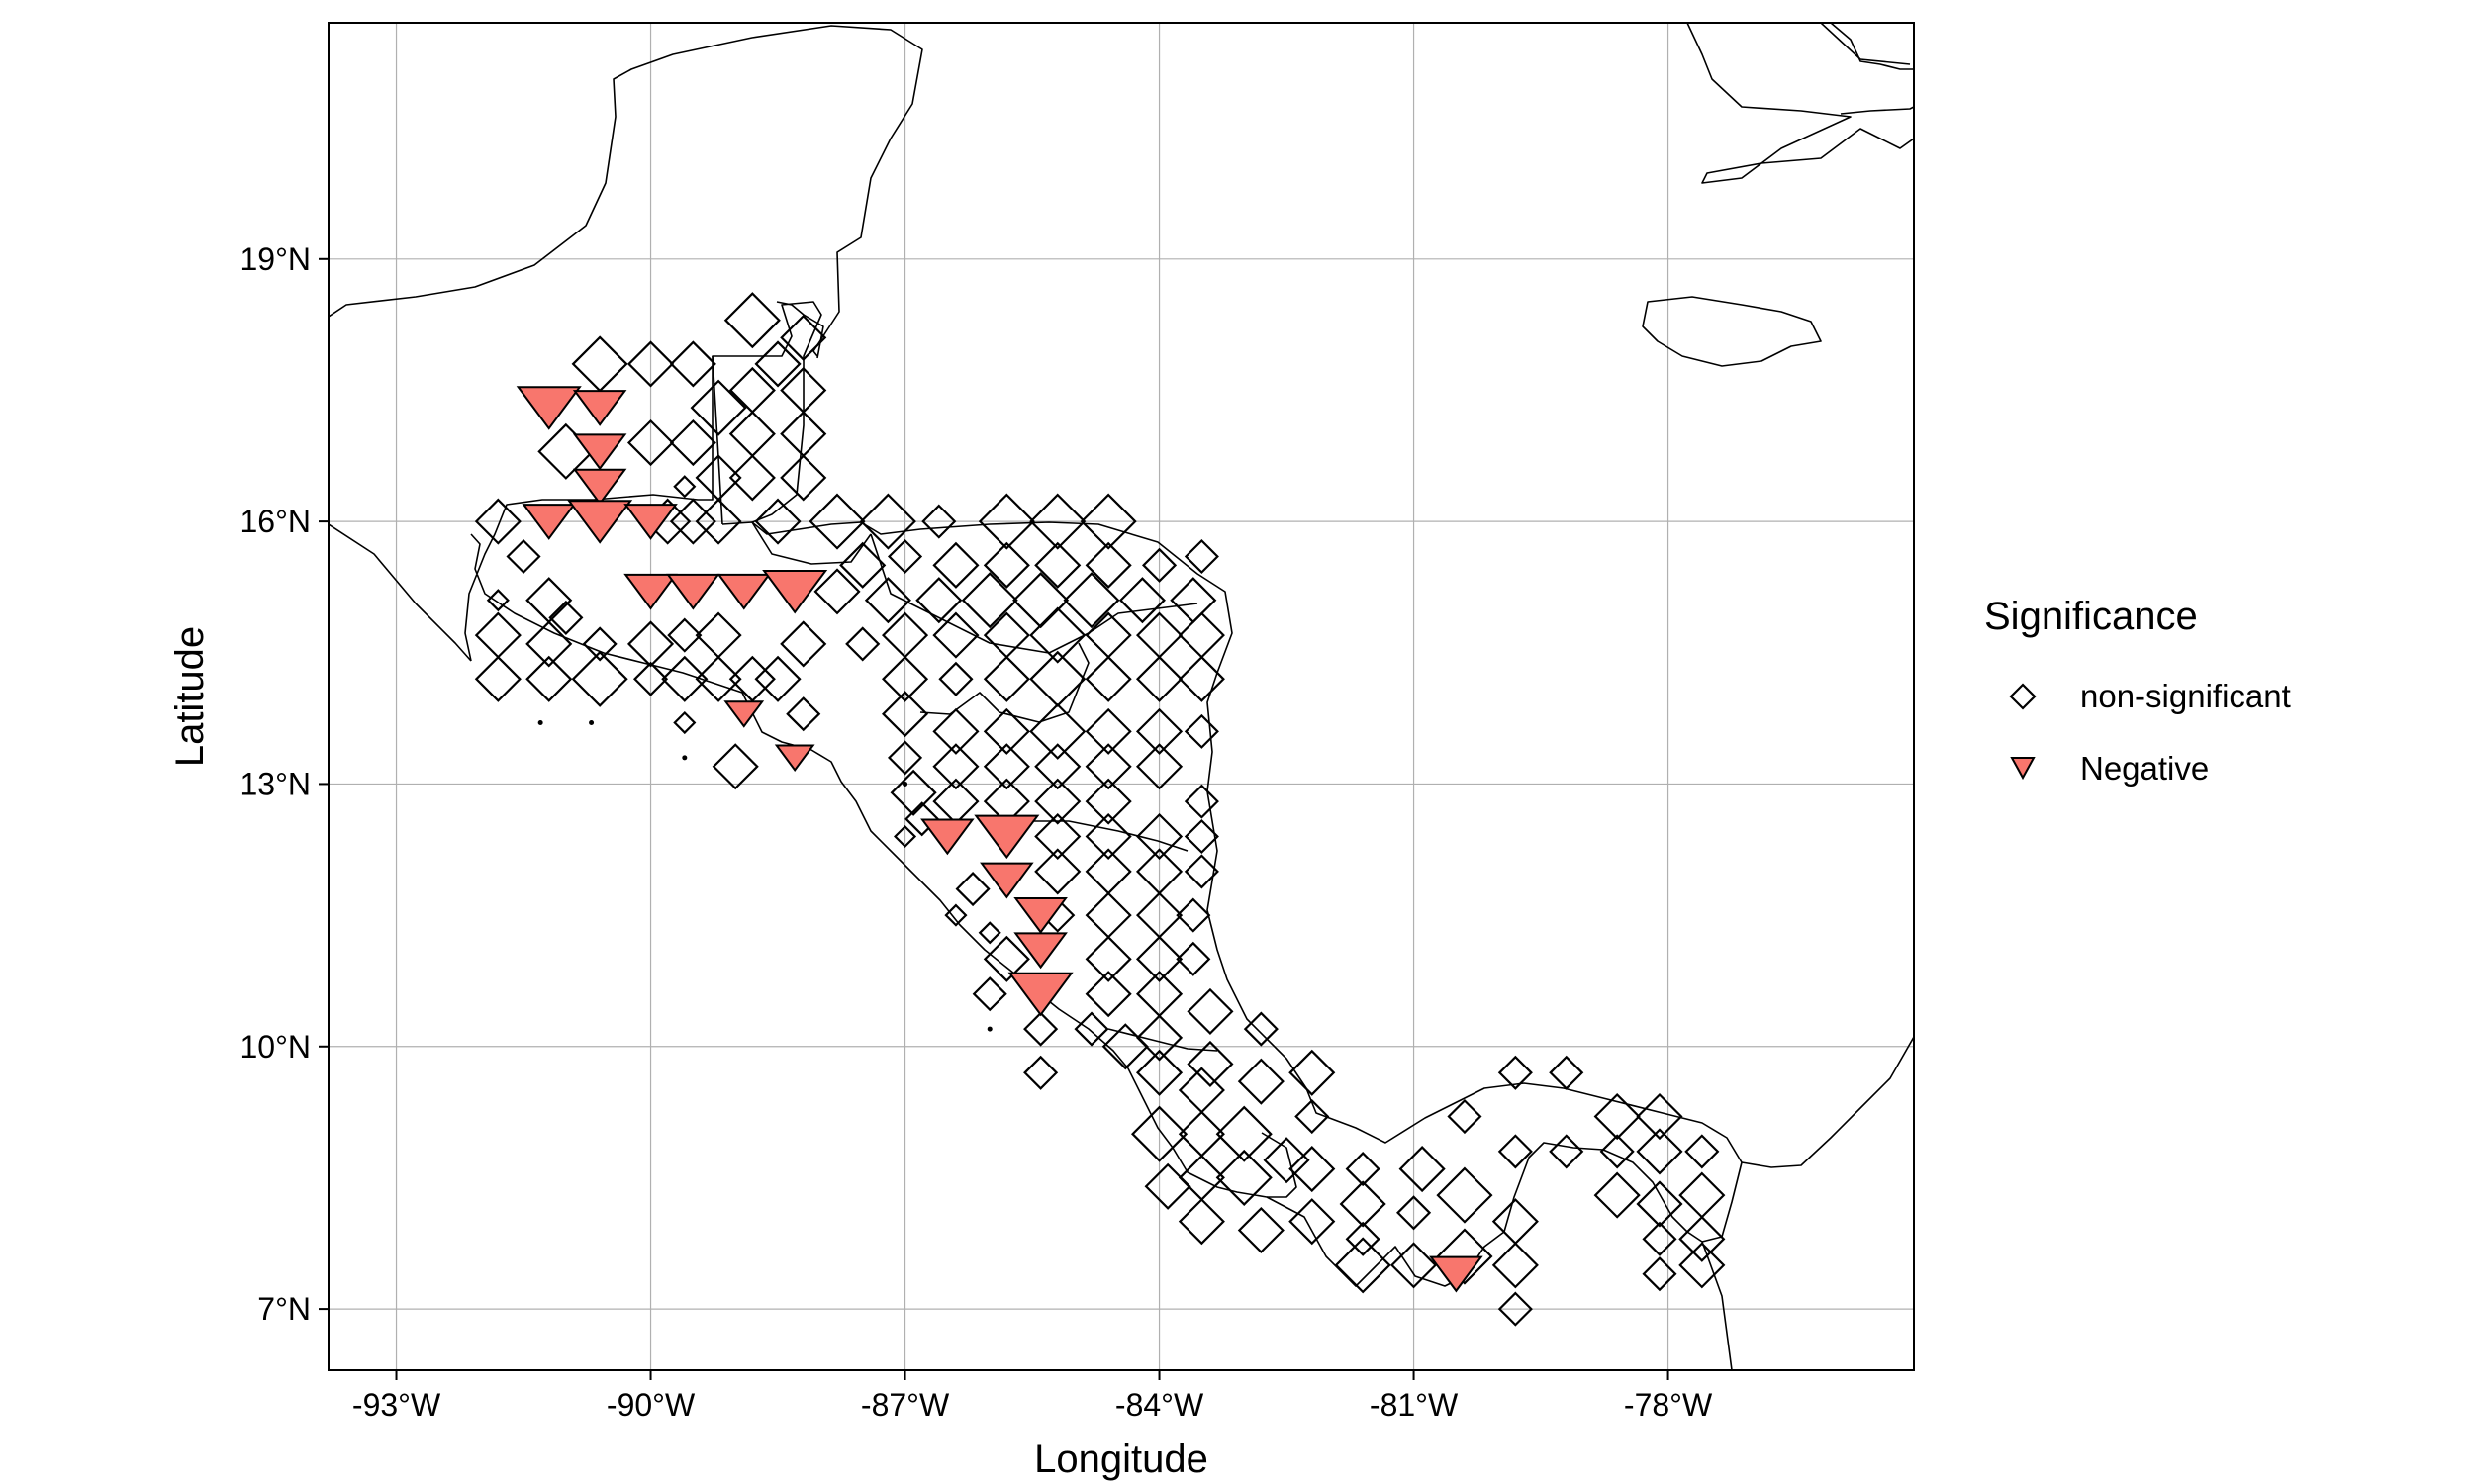 The width and height of the screenshot is (2474, 1484). I want to click on y-tick-label: 19°N, so click(276, 259).